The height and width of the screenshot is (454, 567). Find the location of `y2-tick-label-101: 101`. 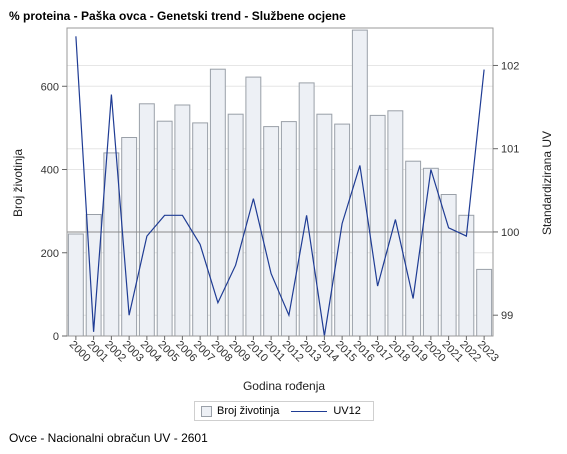

y2-tick-label-101: 101 is located at coordinates (510, 150).